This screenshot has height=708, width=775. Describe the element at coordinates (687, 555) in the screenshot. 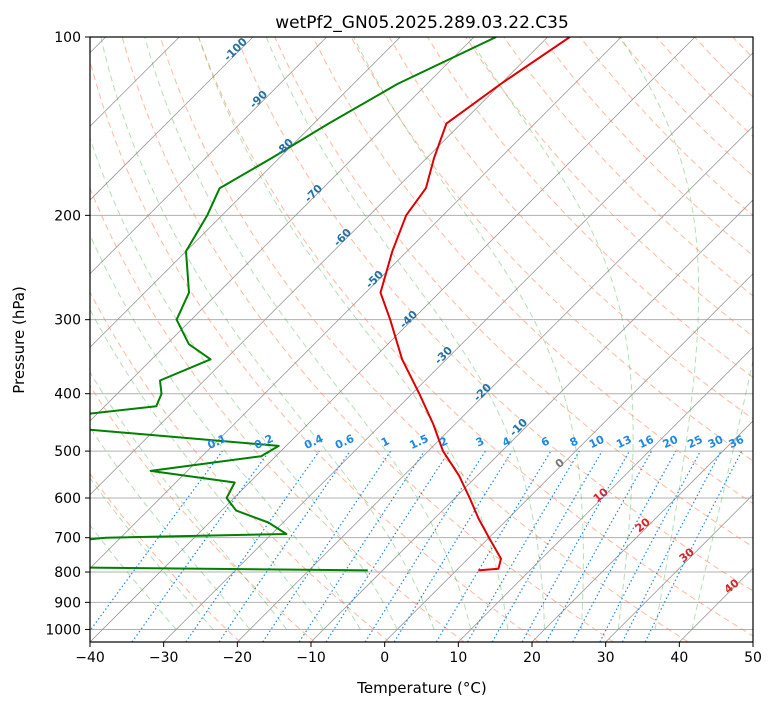

I see `moist-adiabat-label: 30` at that location.